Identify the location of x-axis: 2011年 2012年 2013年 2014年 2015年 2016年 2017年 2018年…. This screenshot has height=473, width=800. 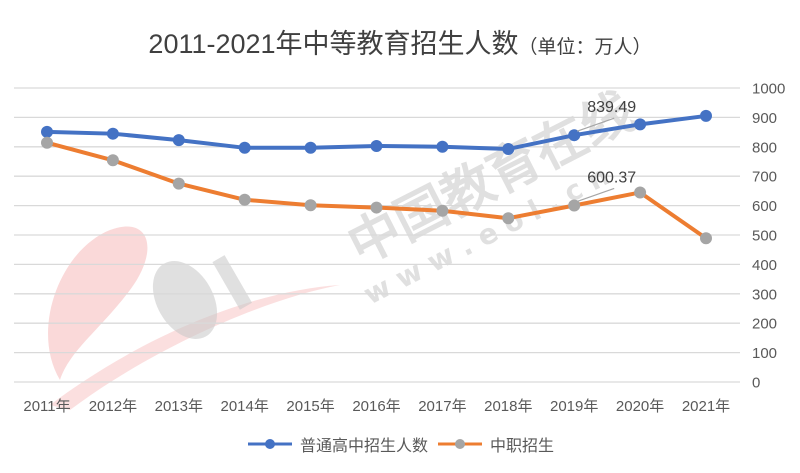
(376, 406).